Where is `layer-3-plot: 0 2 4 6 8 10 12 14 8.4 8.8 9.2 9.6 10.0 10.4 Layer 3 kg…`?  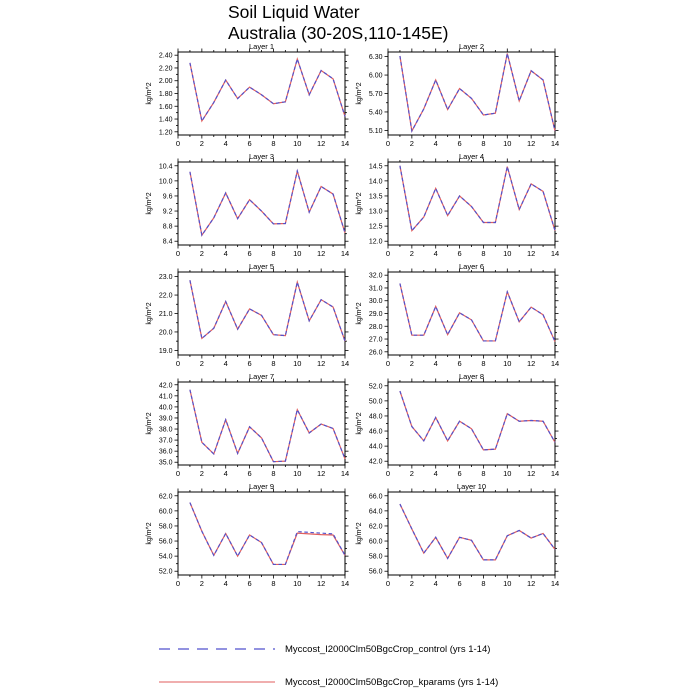 layer-3-plot: 0 2 4 6 8 10 12 14 8.4 8.8 9.2 9.6 10.0 10.4 Layer 3 kg… is located at coordinates (247, 208).